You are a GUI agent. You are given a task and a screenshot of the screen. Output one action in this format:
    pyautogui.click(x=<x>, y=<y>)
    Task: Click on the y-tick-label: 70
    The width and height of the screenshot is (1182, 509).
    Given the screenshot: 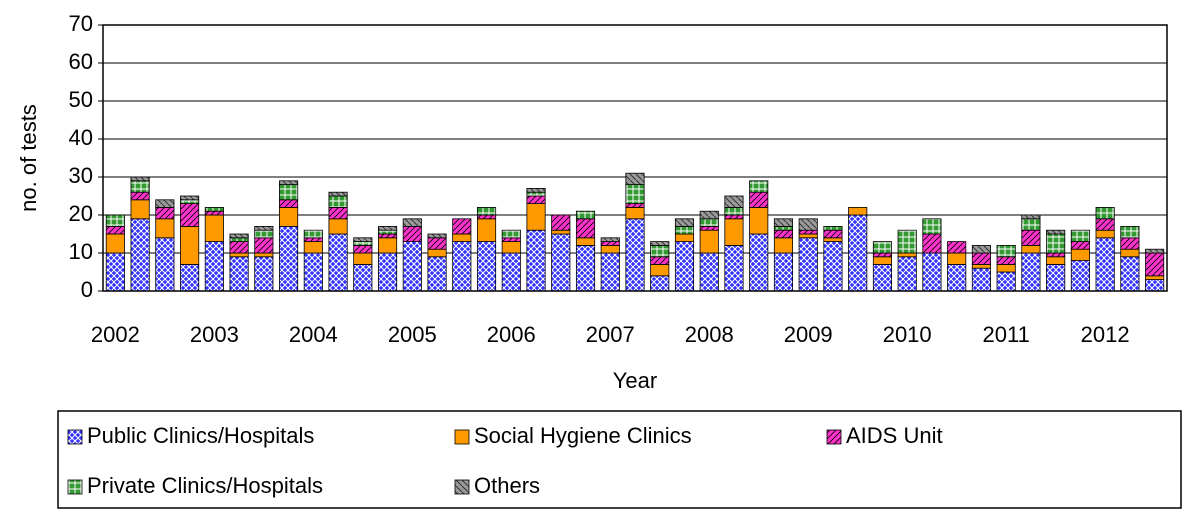 What is the action you would take?
    pyautogui.click(x=81, y=23)
    